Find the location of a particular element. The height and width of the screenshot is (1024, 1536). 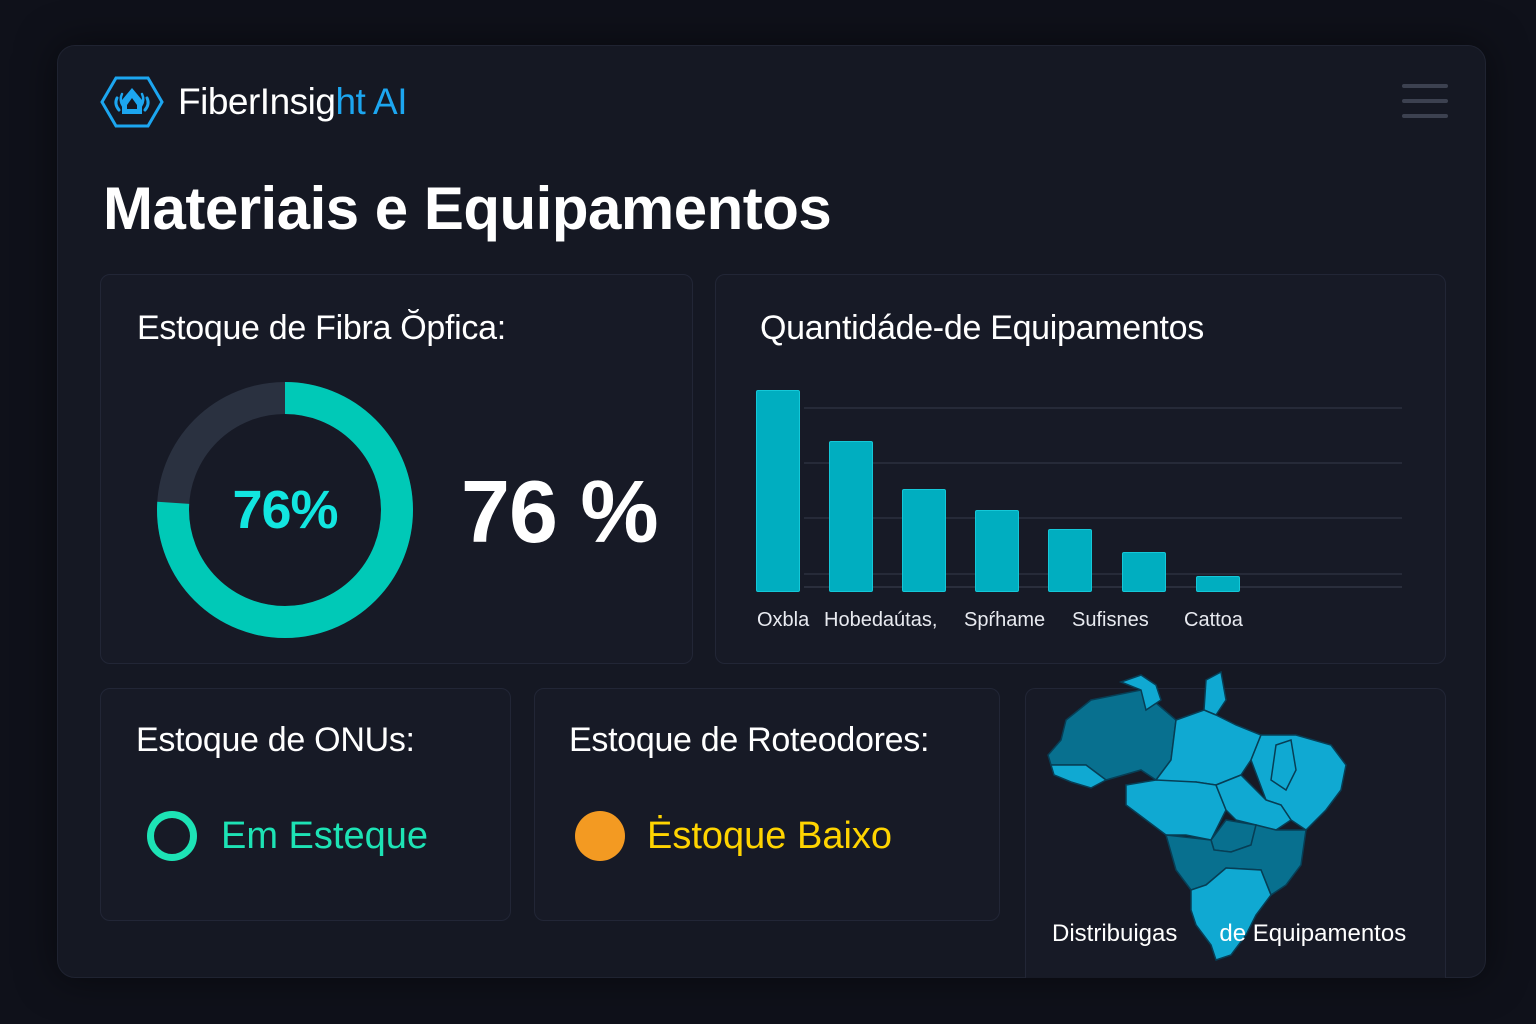

status-dot-icon is located at coordinates (600, 836).